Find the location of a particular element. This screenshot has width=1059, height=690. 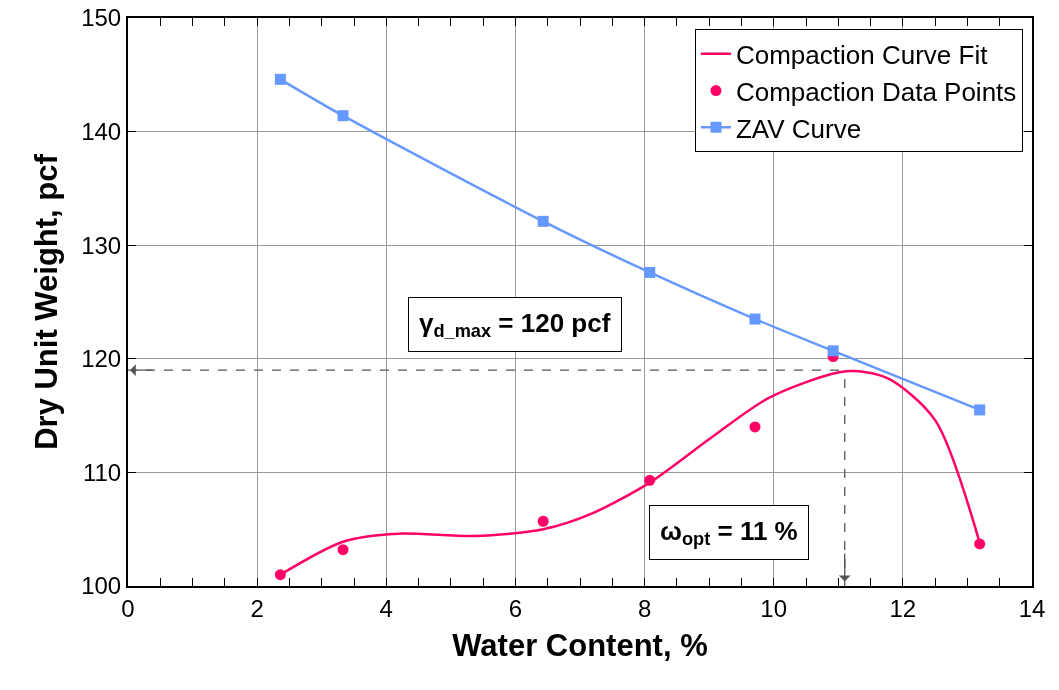

legend-label: Compaction Curve Fit is located at coordinates (862, 54).